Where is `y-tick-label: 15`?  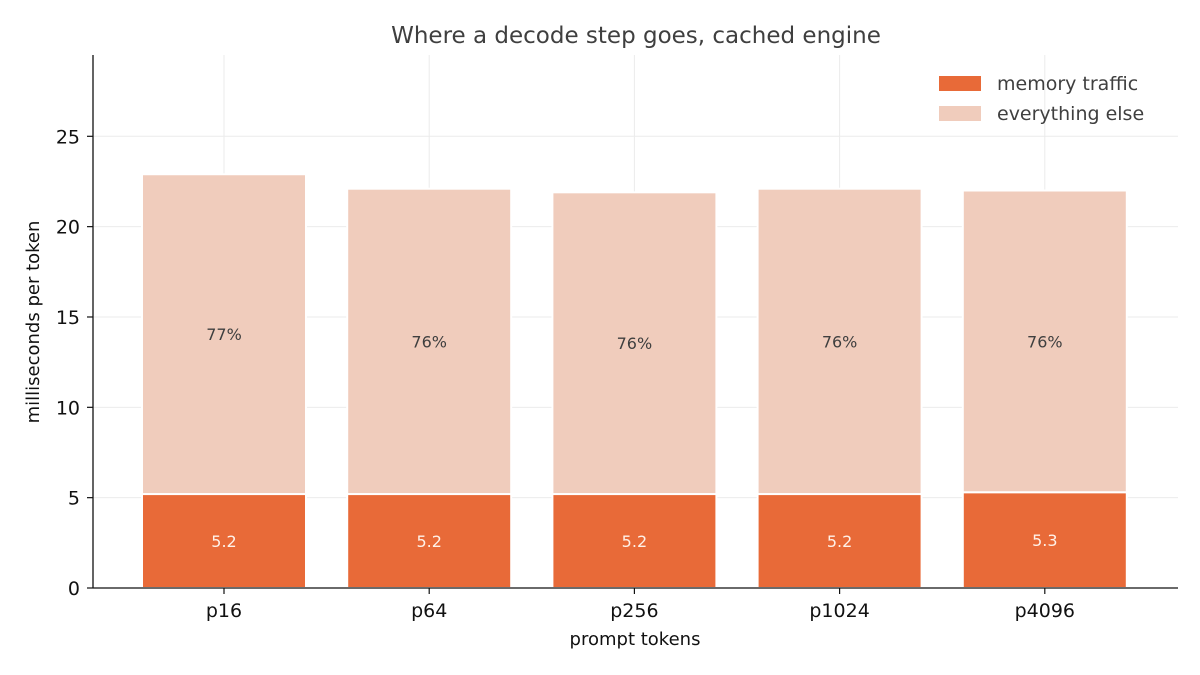
y-tick-label: 15 is located at coordinates (68, 318).